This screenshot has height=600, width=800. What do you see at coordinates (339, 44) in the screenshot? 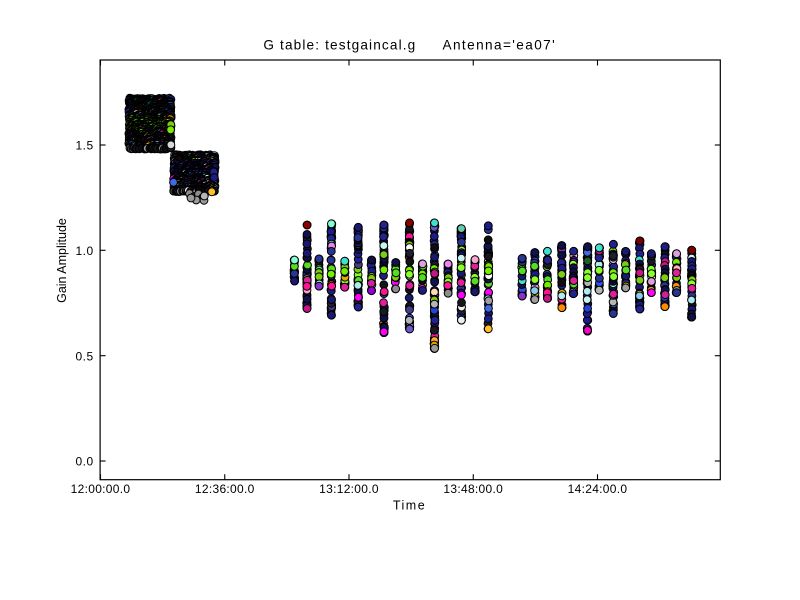
I see `svg-text: G table: testgaincal.g` at bounding box center [339, 44].